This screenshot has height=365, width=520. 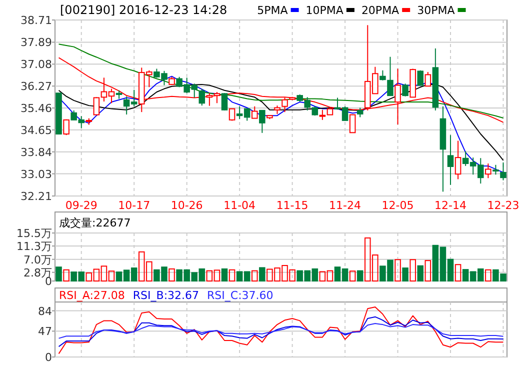 What do you see at coordinates (38, 259) in the screenshot?
I see `y-tick-label: 7.0万` at bounding box center [38, 259].